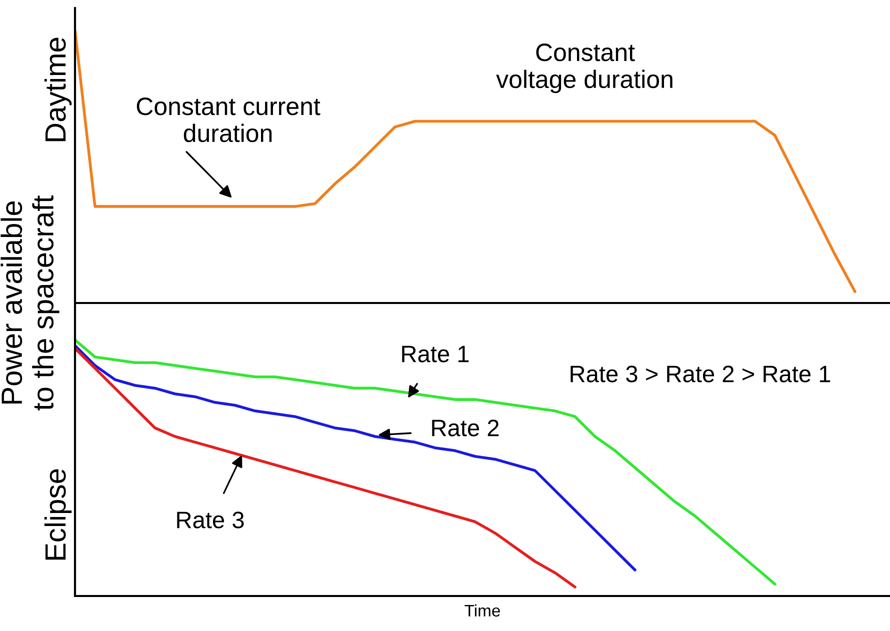  Describe the element at coordinates (30, 302) in the screenshot. I see `y-axis-title: Power available to the spacecraft` at that location.